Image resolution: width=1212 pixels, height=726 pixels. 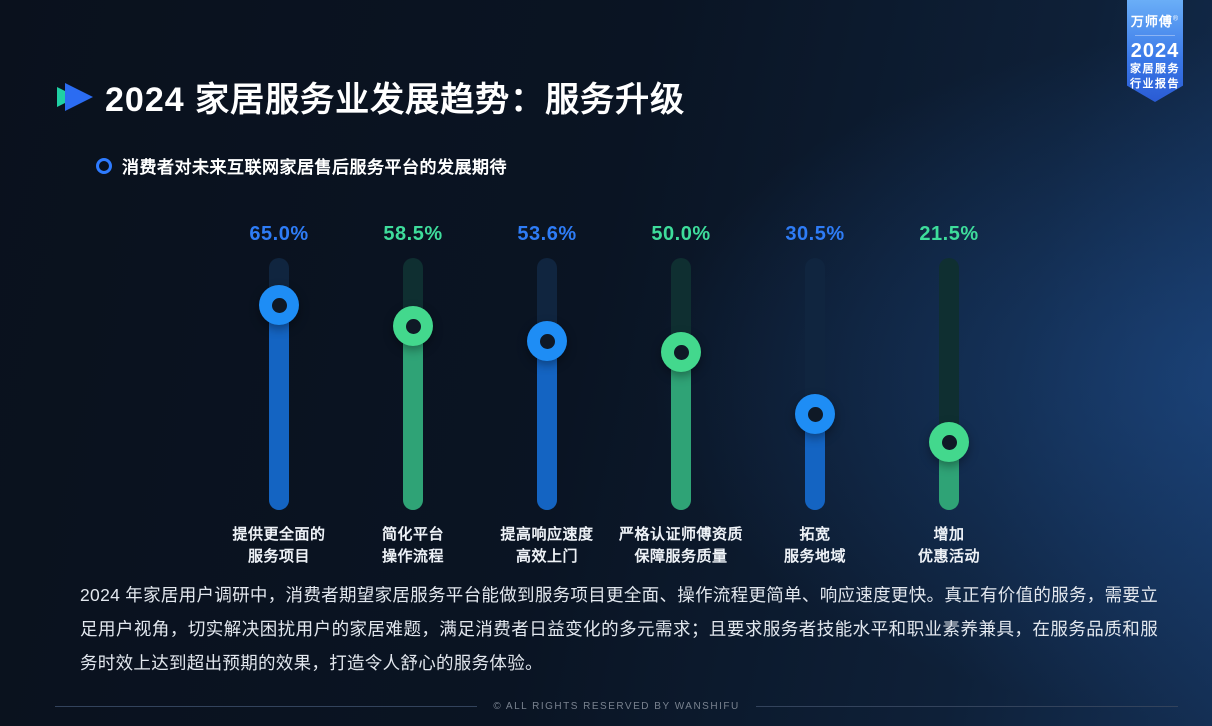 What do you see at coordinates (681, 234) in the screenshot?
I see `value-label: 50.0%` at bounding box center [681, 234].